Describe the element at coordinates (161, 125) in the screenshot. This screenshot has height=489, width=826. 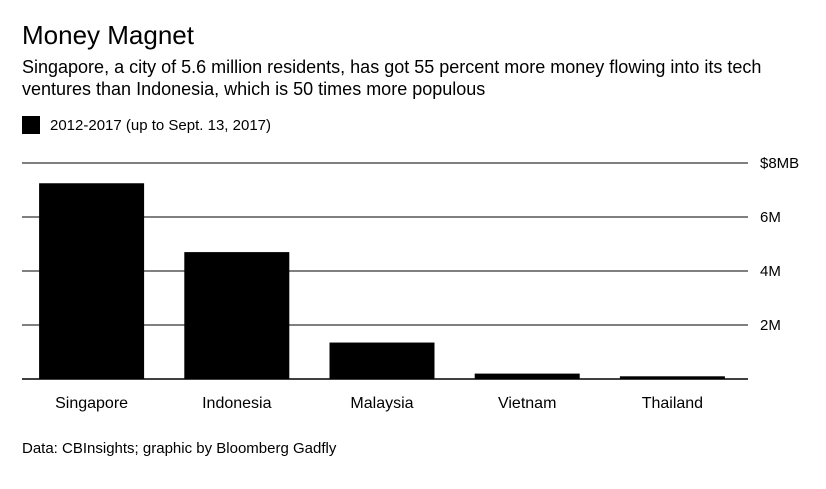
I see `legend-label: 2012-2017 (up to Sept. 13, 2017)` at that location.